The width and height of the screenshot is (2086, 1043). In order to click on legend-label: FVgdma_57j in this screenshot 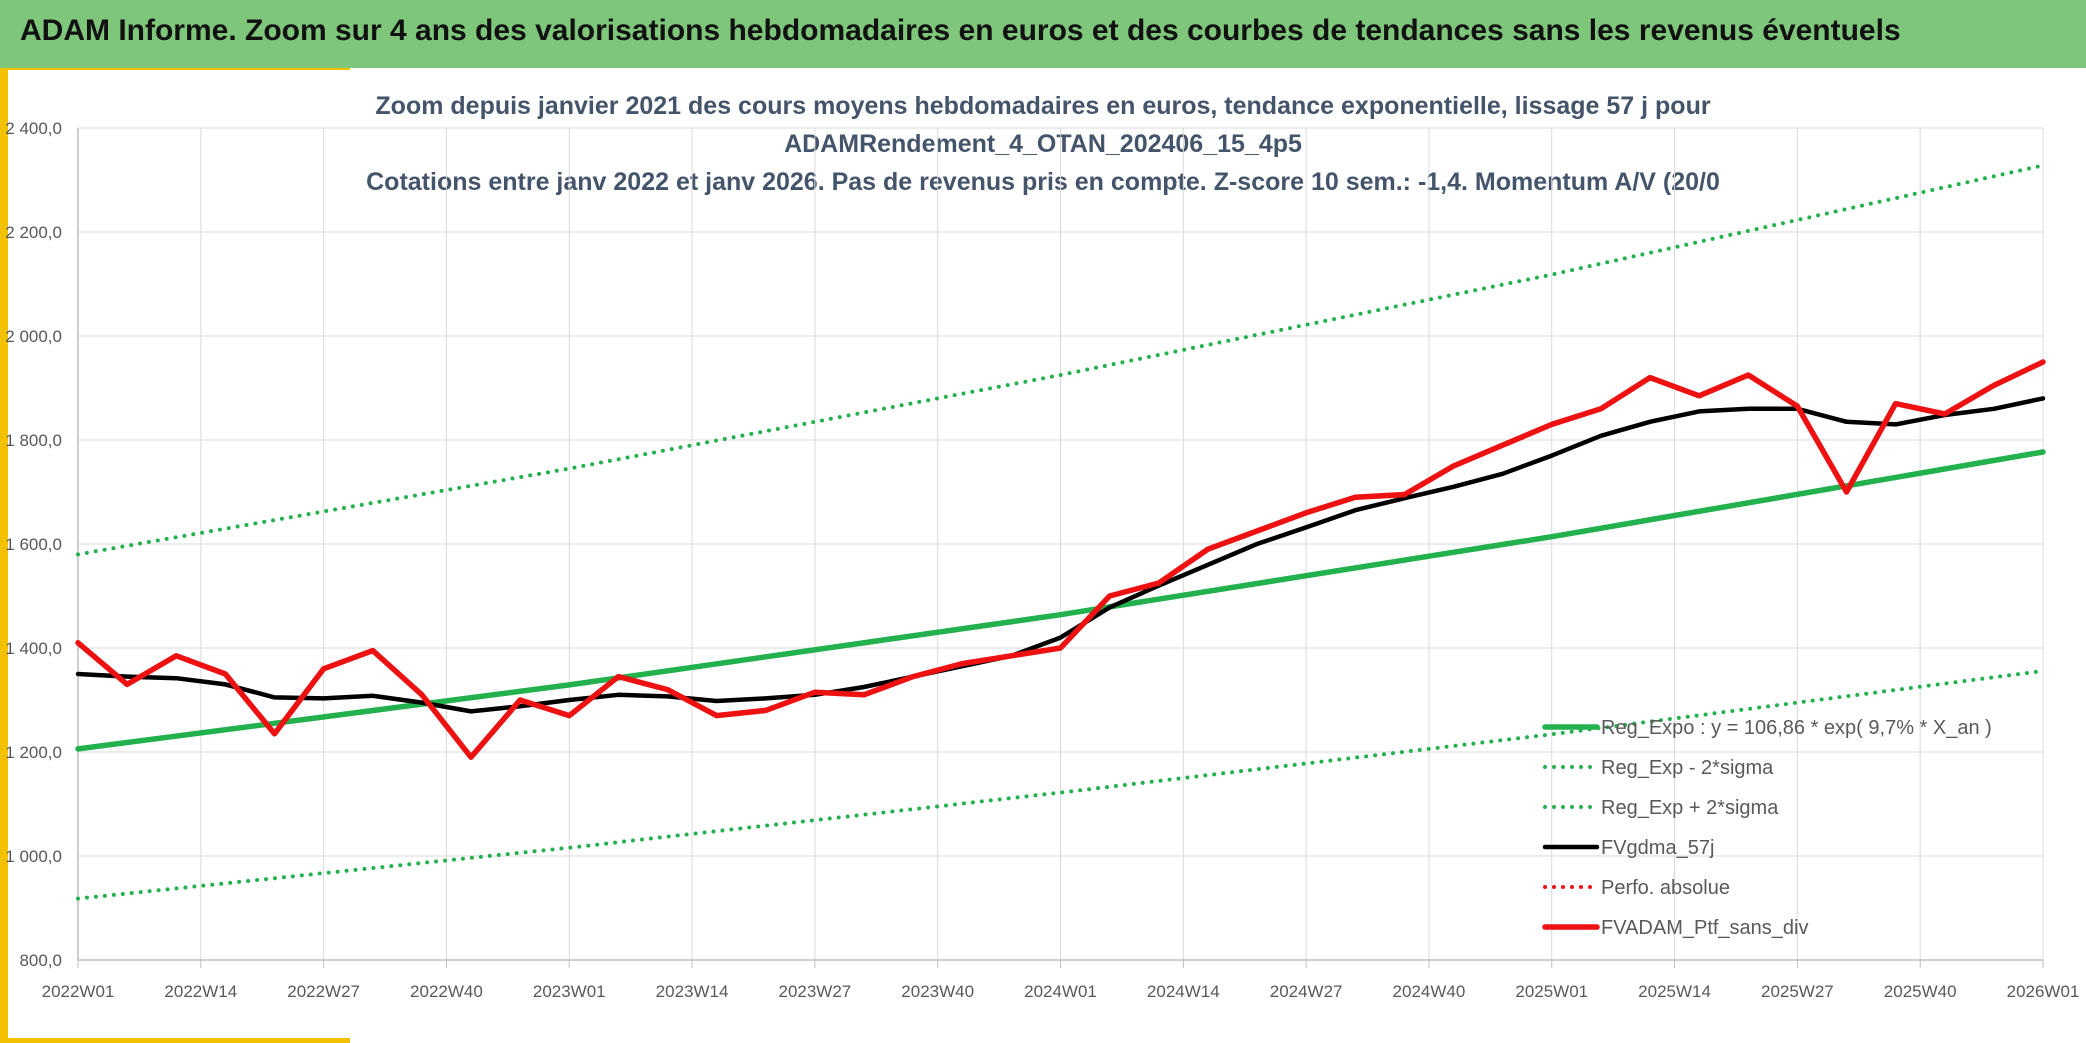, I will do `click(1657, 848)`.